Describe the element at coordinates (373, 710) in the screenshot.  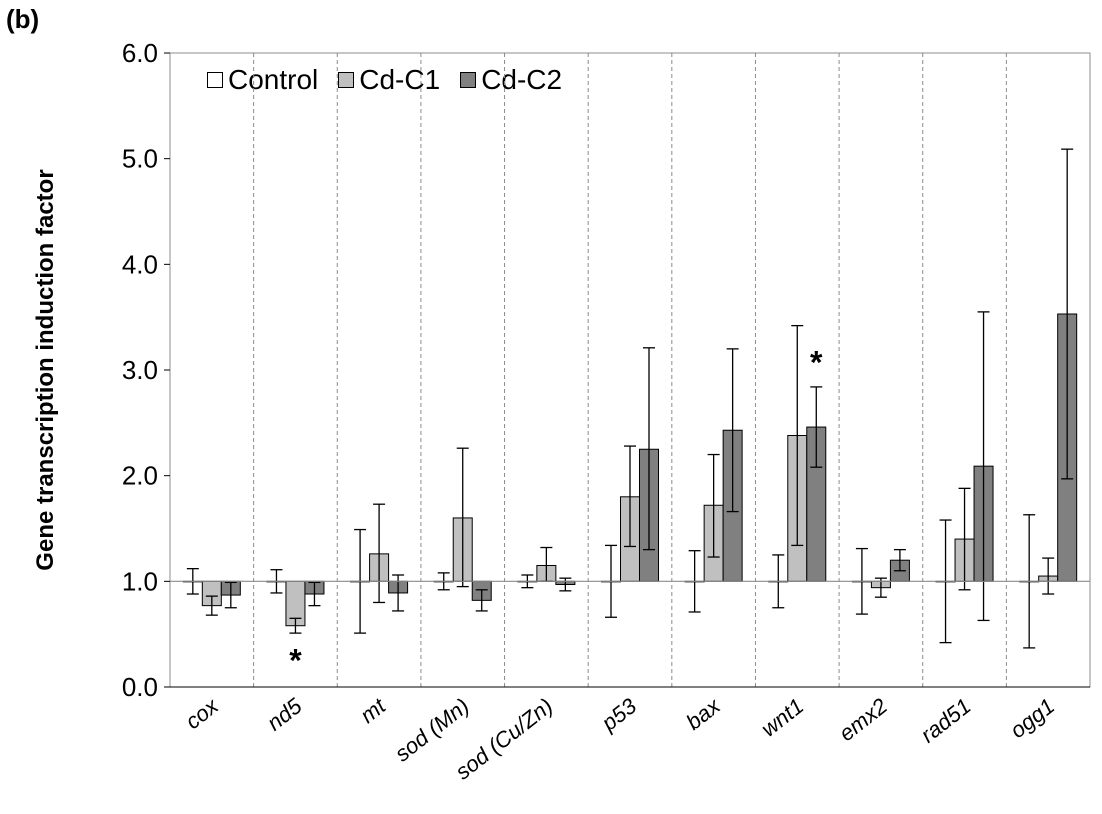
I see `x-tick-label: mt` at that location.